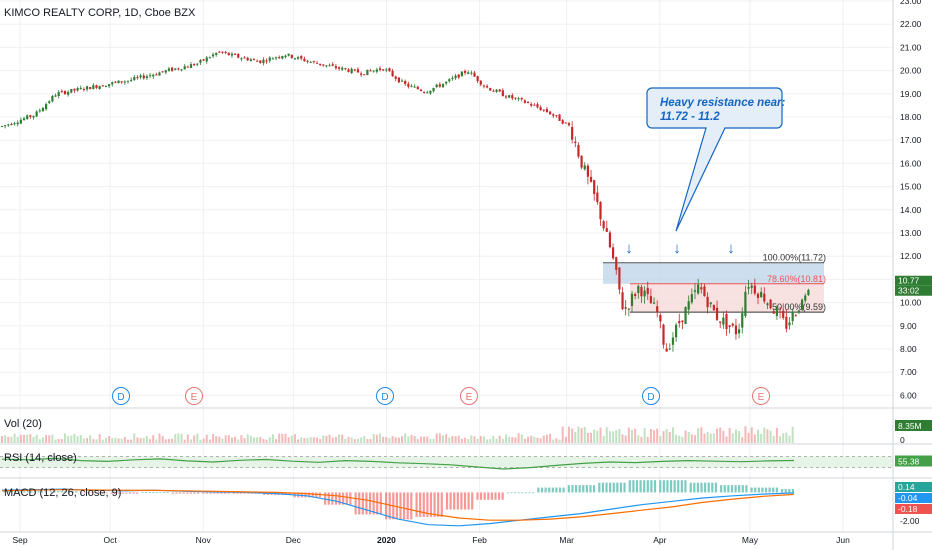  What do you see at coordinates (913, 509) in the screenshot?
I see `signal-value-badge` at bounding box center [913, 509].